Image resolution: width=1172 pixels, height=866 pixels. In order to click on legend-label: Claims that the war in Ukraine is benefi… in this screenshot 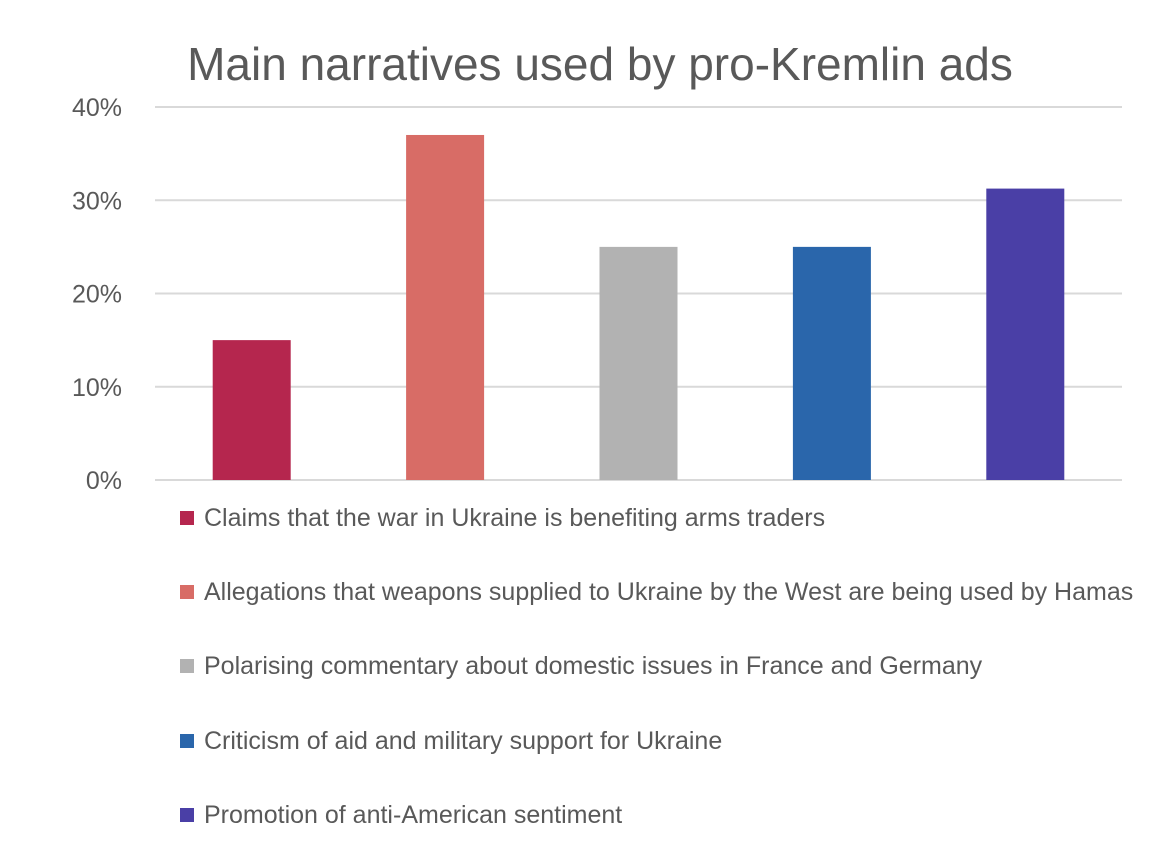, I will do `click(515, 518)`.